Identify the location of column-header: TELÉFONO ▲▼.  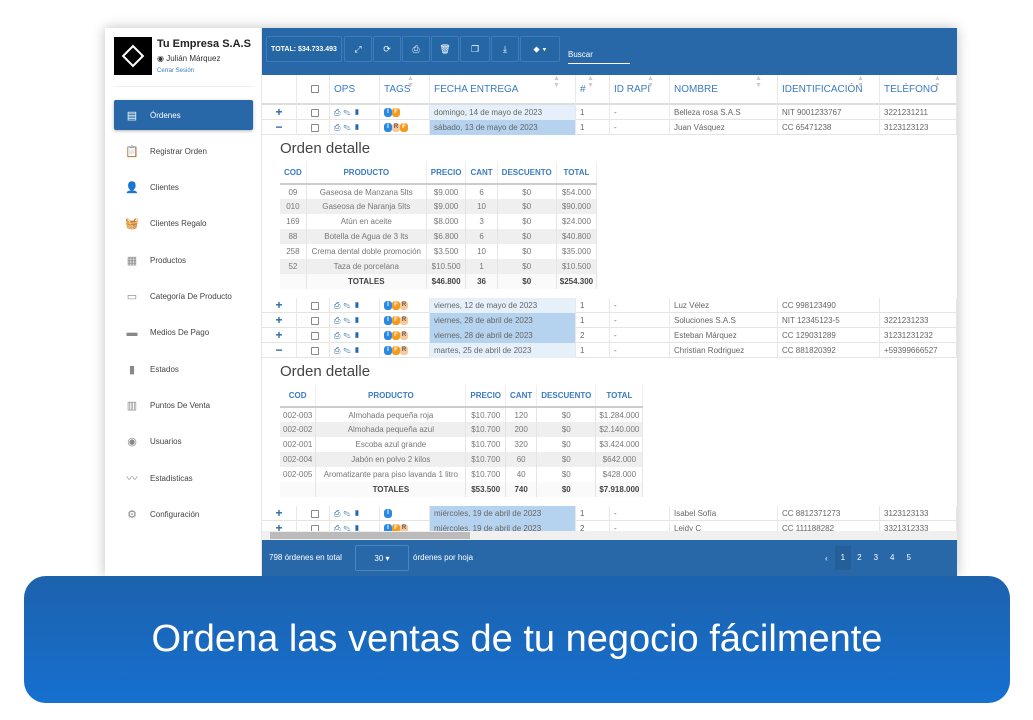
(918, 90).